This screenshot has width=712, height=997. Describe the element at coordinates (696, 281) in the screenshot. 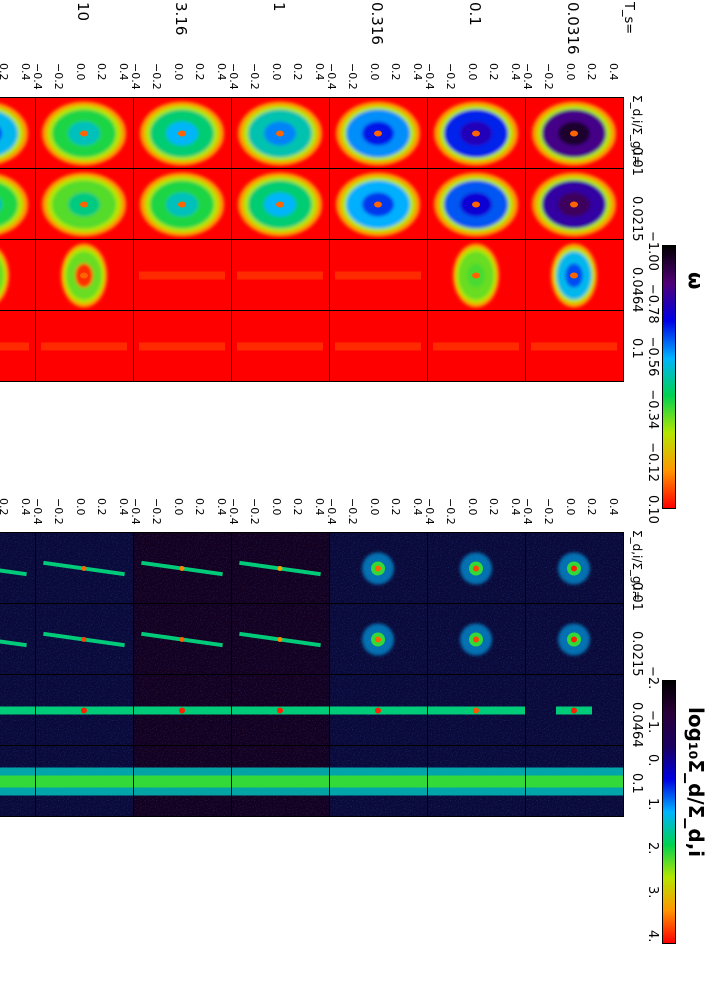

I see `omega-panel-title: ω` at that location.